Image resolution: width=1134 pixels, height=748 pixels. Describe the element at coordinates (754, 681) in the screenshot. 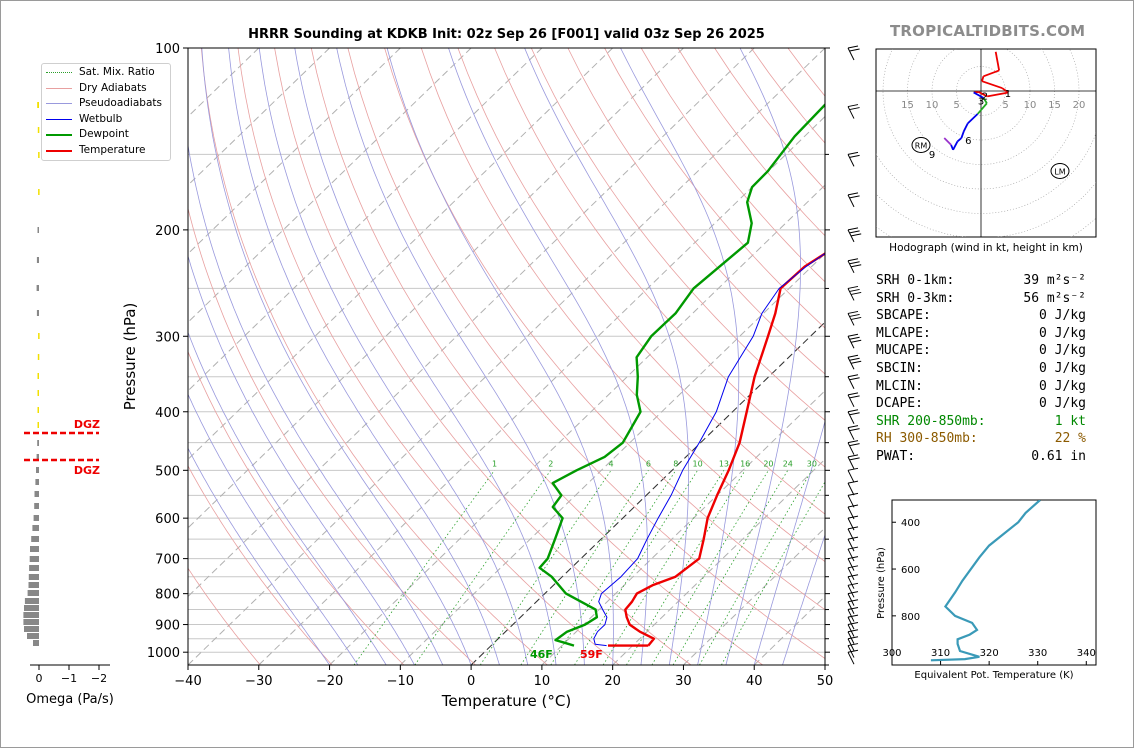

I see `x-tick-label: 40` at that location.